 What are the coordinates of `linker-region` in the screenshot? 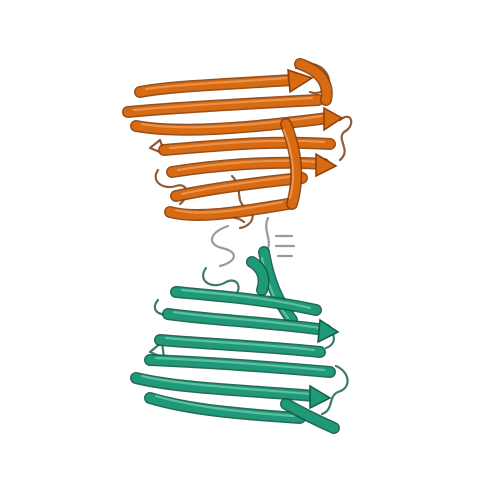 It's located at (253, 249).